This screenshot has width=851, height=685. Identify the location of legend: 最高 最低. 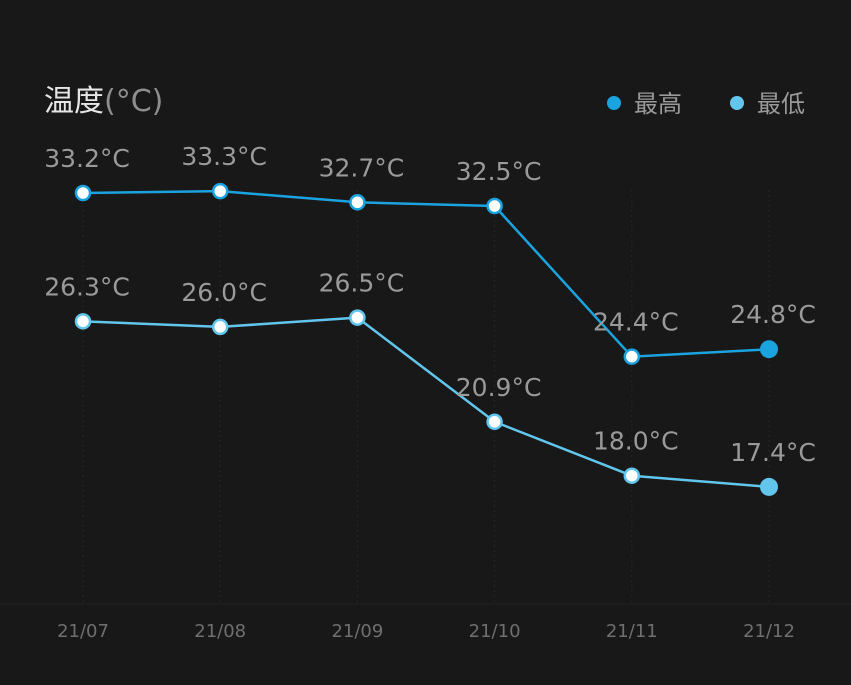
(706, 104).